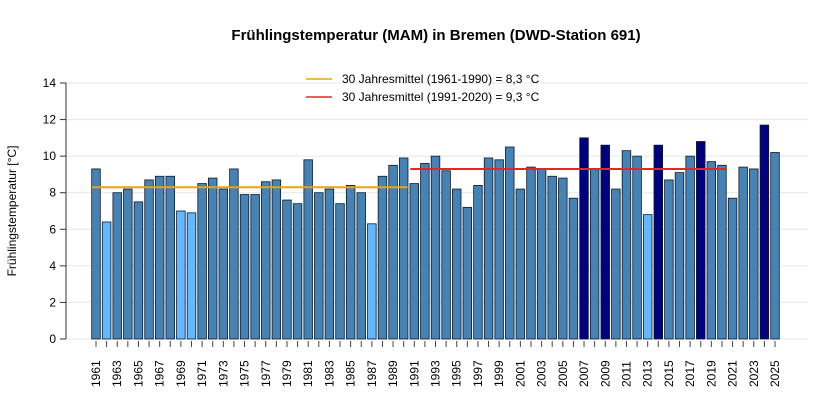 This screenshot has width=840, height=420. What do you see at coordinates (467, 273) in the screenshot?
I see `bar-1996` at bounding box center [467, 273].